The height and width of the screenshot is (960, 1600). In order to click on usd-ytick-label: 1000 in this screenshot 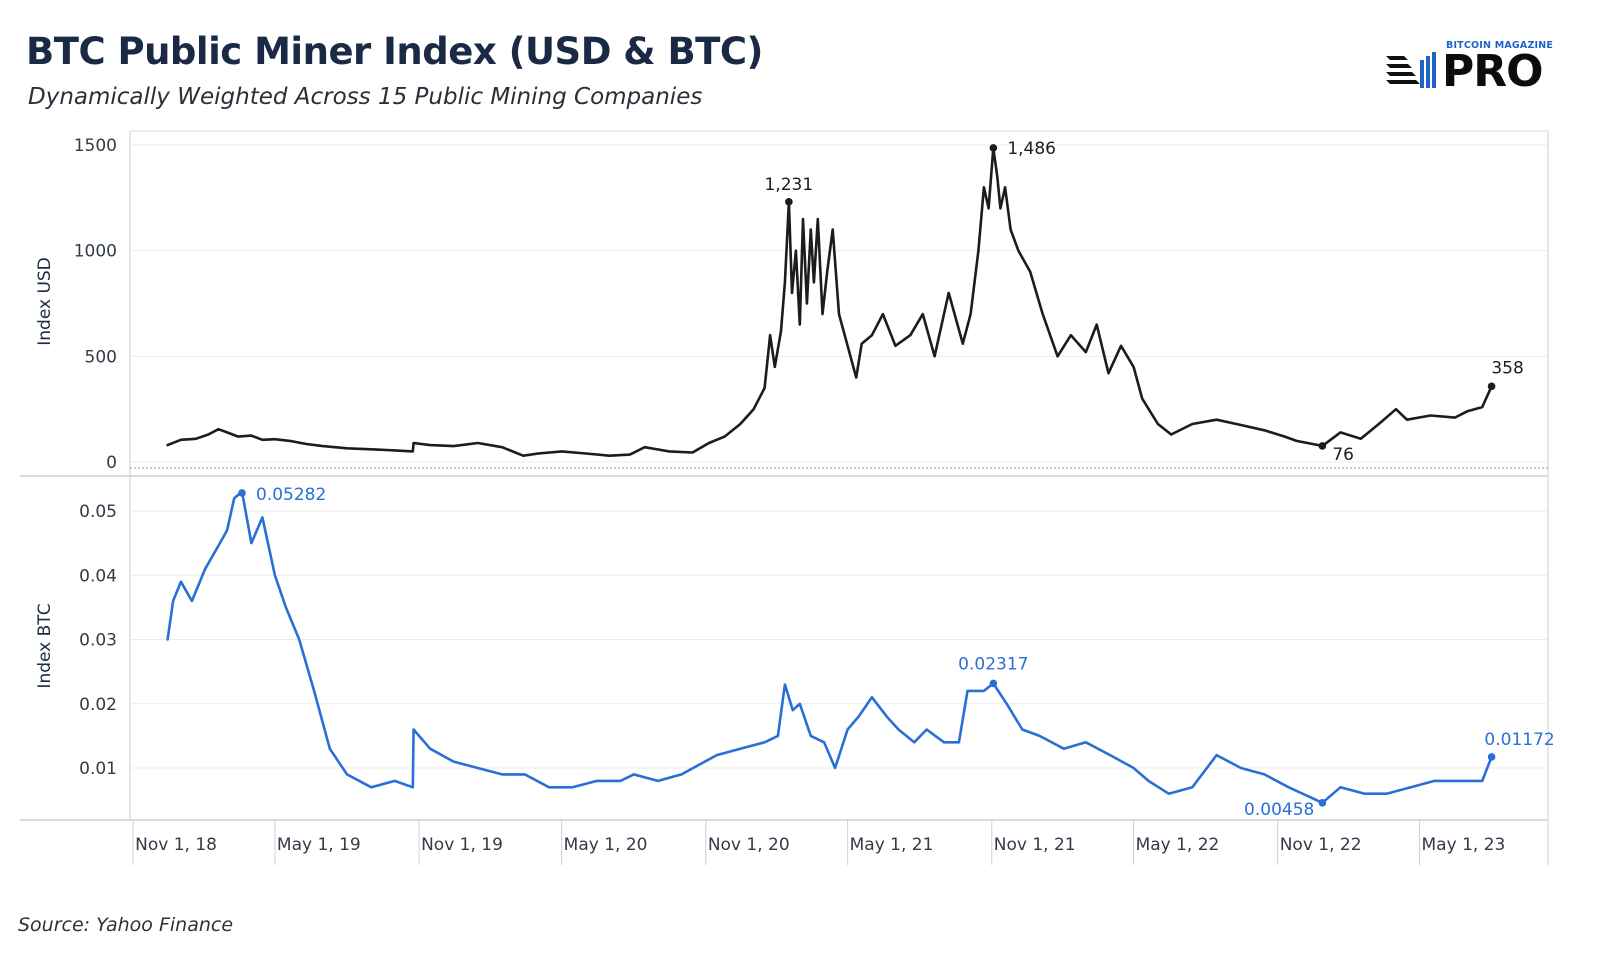, I will do `click(95, 252)`.